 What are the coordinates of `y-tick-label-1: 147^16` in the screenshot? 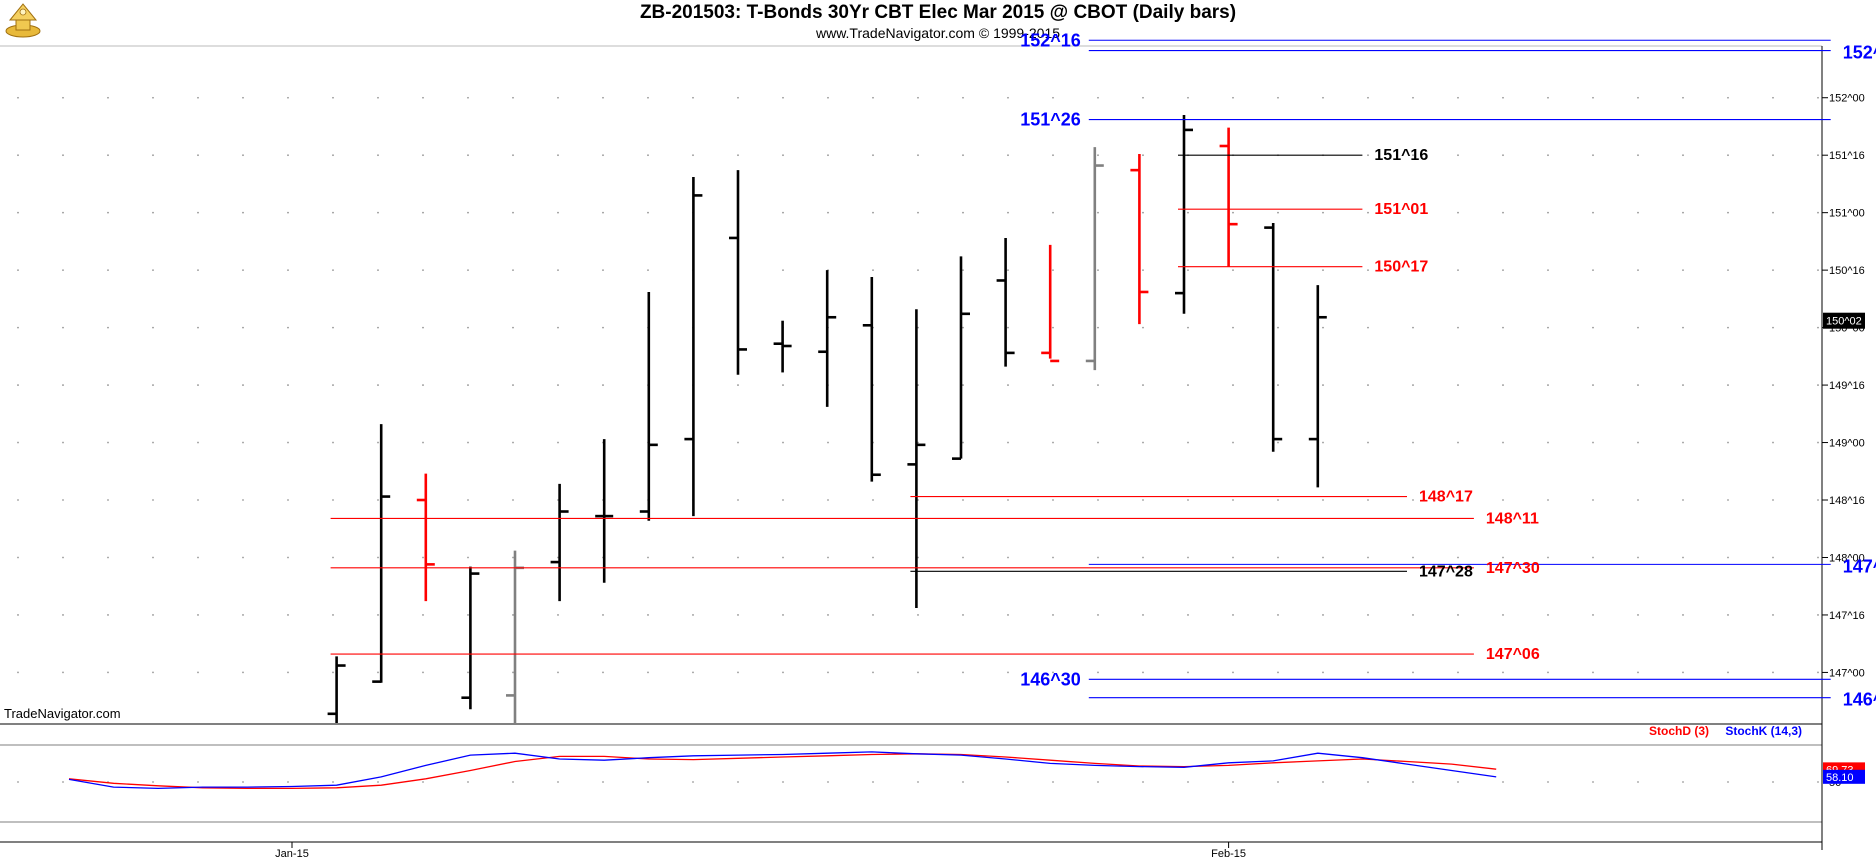 It's located at (1847, 616).